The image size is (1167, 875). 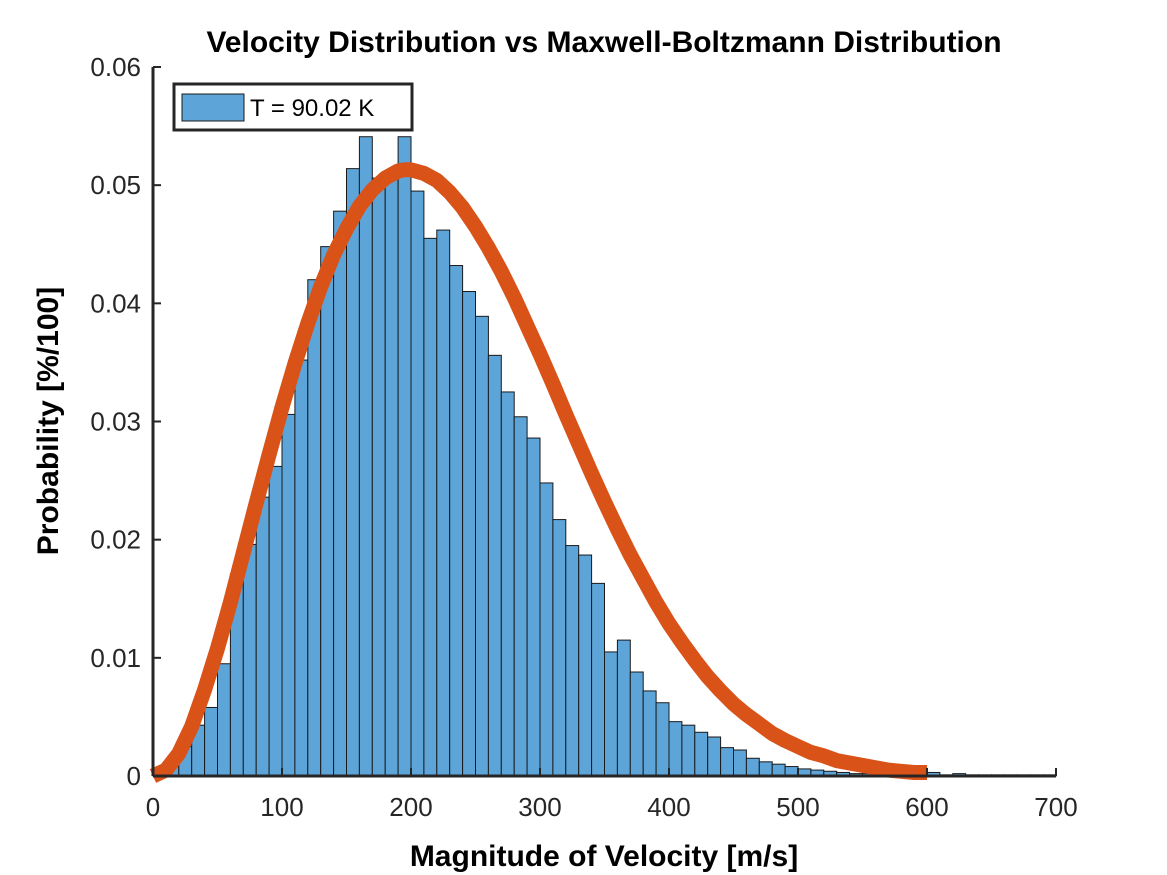 What do you see at coordinates (604, 856) in the screenshot?
I see `x-axis-title: Magnitude of Velocity [m/s]` at bounding box center [604, 856].